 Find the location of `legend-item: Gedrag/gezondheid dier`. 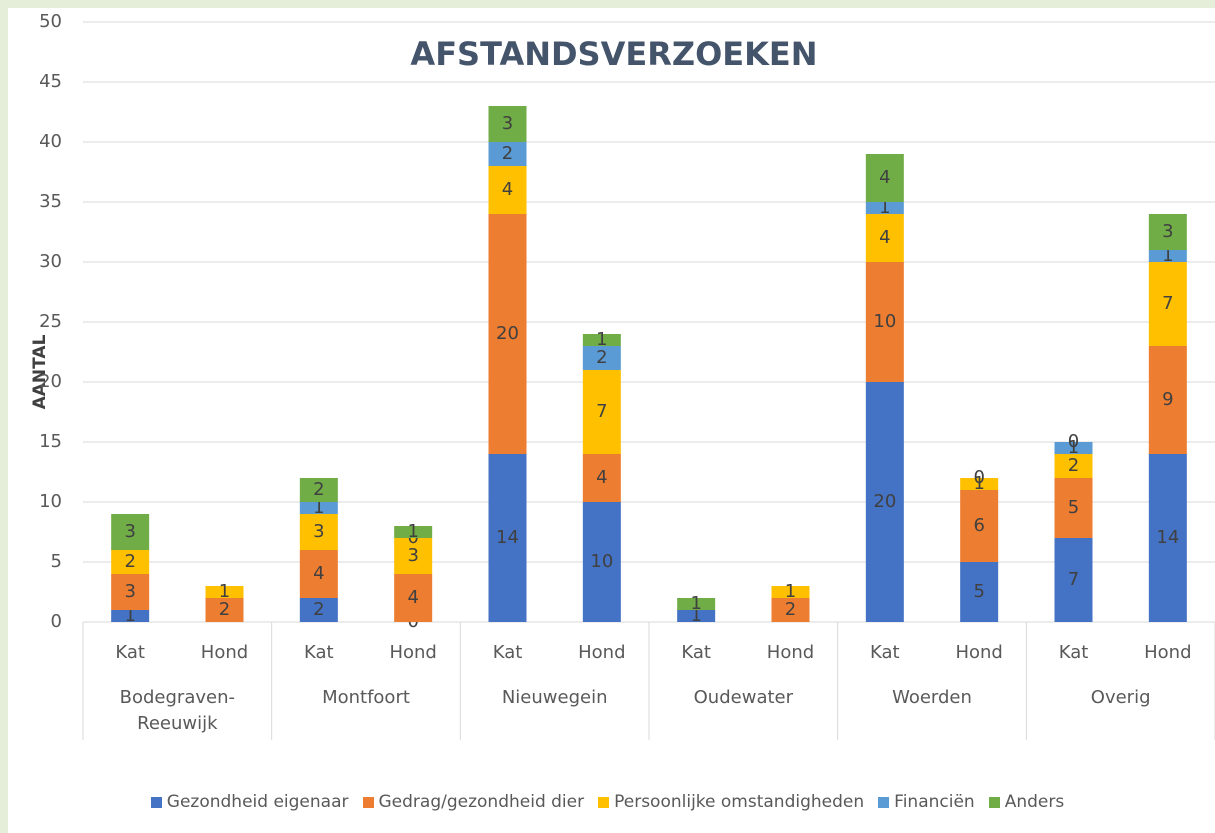

legend-item: Gedrag/gezondheid dier is located at coordinates (473, 802).